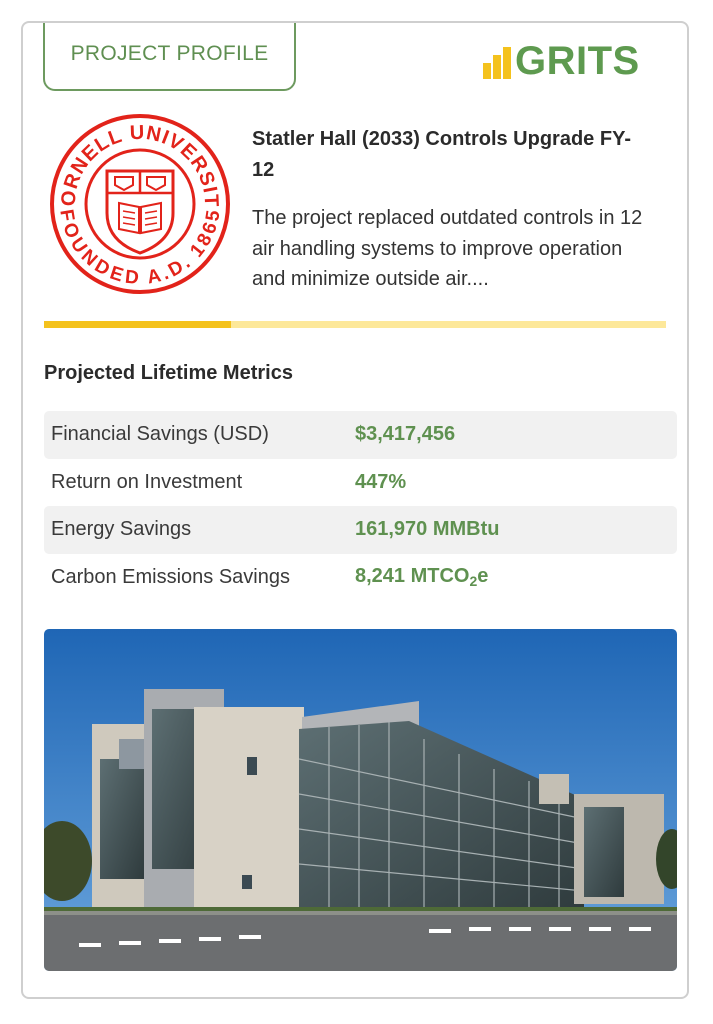  Describe the element at coordinates (136, 195) in the screenshot. I see `cornell-university-seal-icon: CORNELL UNIVERSITY FOUNDED A.D. 1865` at that location.